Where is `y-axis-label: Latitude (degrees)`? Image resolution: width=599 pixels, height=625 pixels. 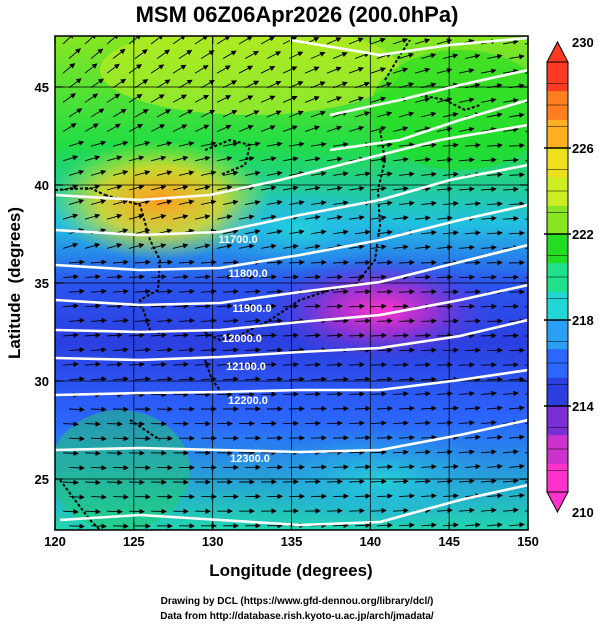 y-axis-label: Latitude (degrees) is located at coordinates (14, 283).